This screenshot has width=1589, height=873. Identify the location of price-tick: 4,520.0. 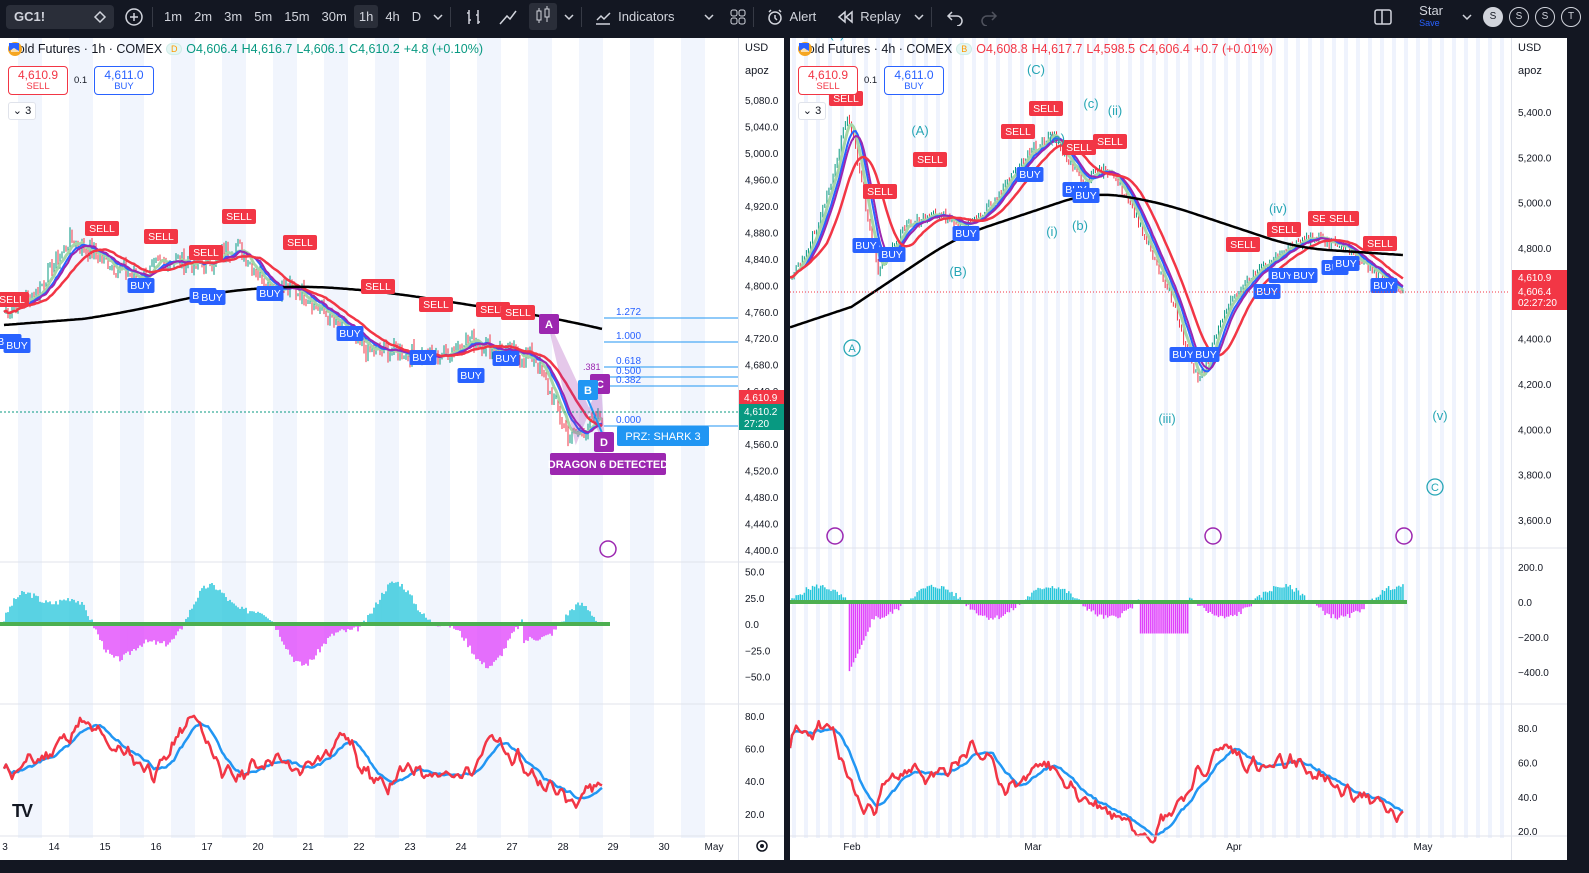
(762, 472).